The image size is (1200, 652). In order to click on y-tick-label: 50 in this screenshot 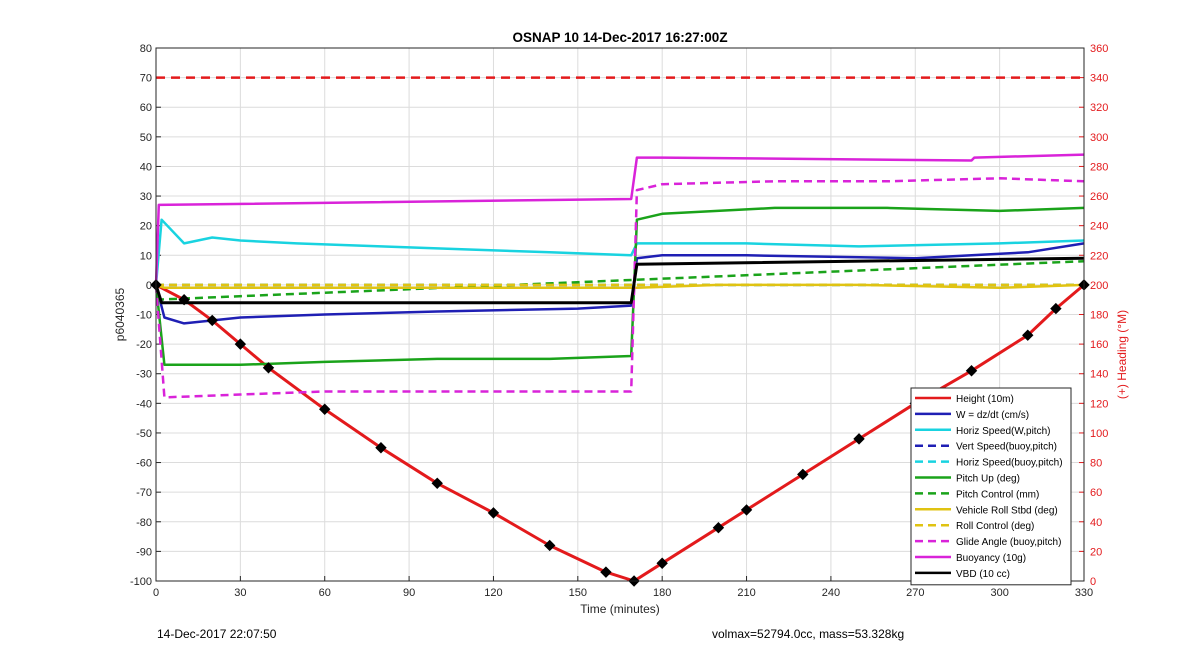, I will do `click(146, 138)`.